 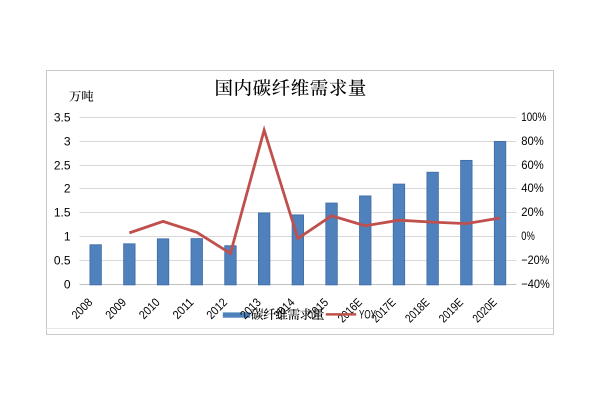 What do you see at coordinates (67, 285) in the screenshot?
I see `svg-text: 0` at bounding box center [67, 285].